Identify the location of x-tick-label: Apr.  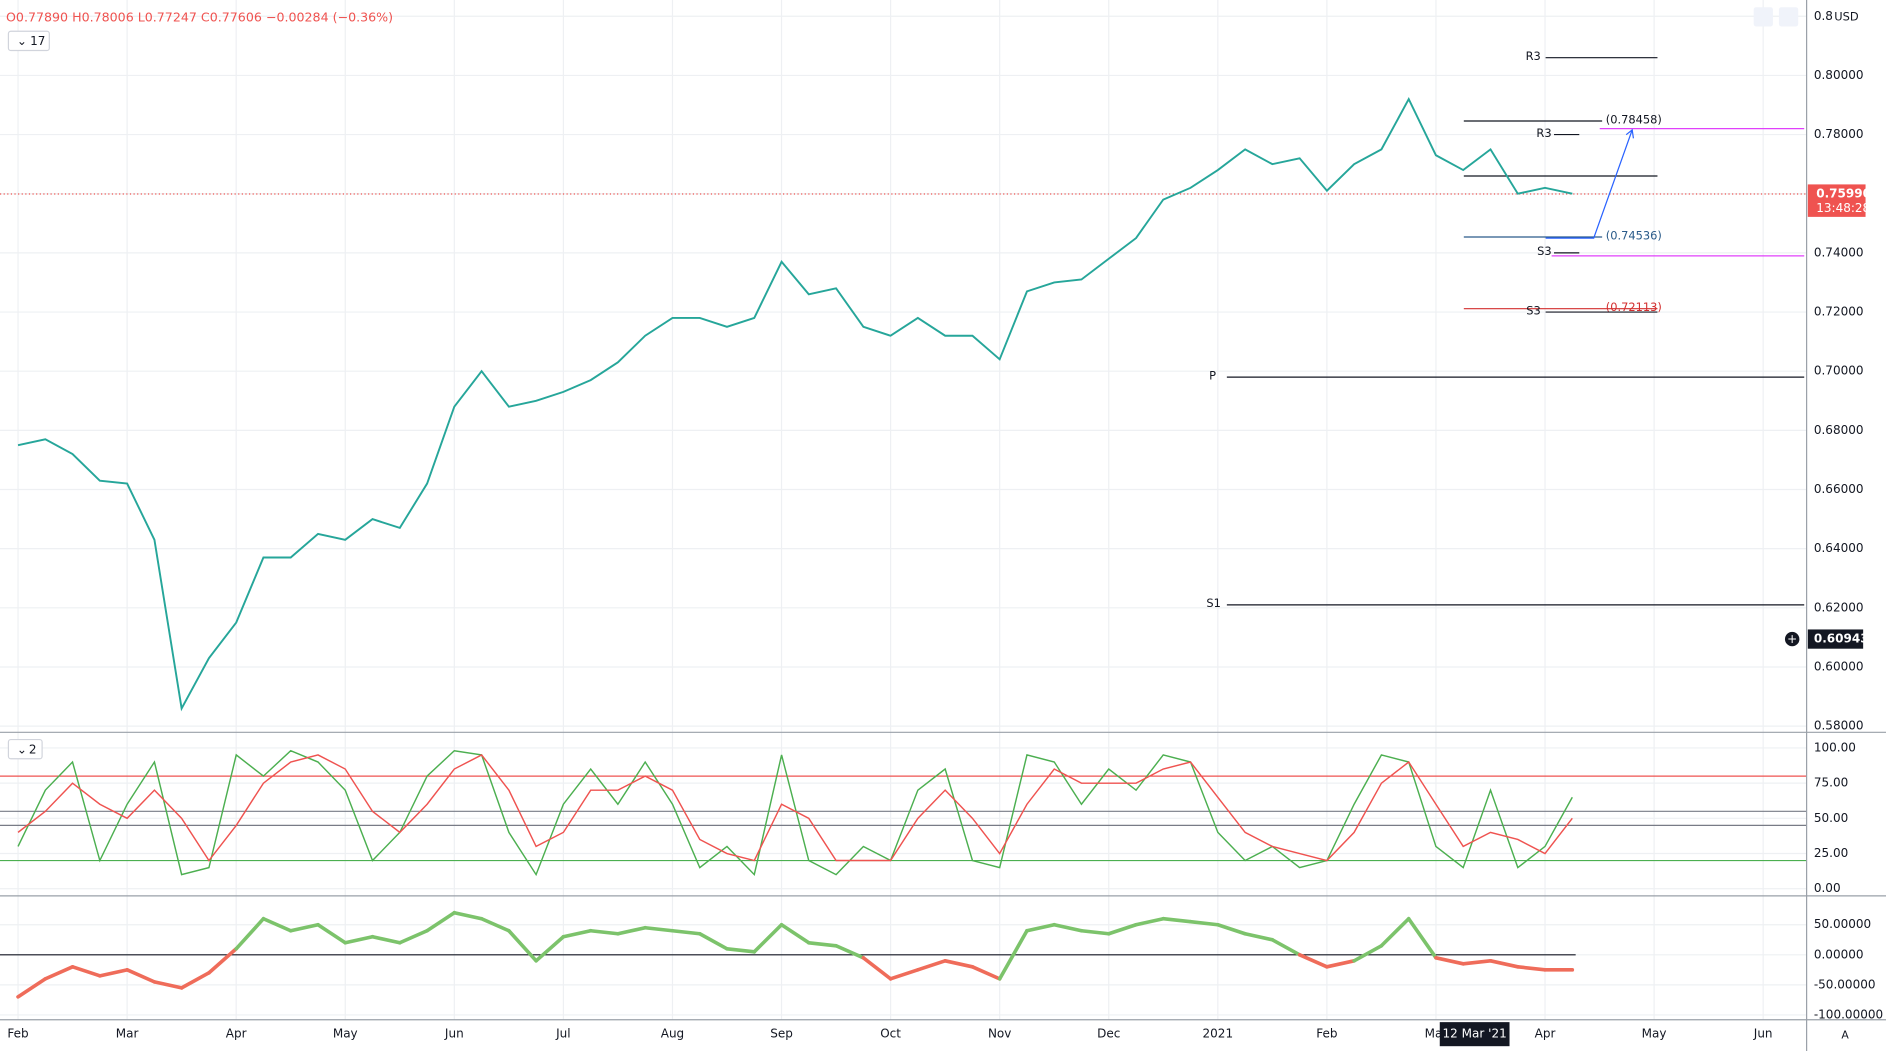
(236, 1034).